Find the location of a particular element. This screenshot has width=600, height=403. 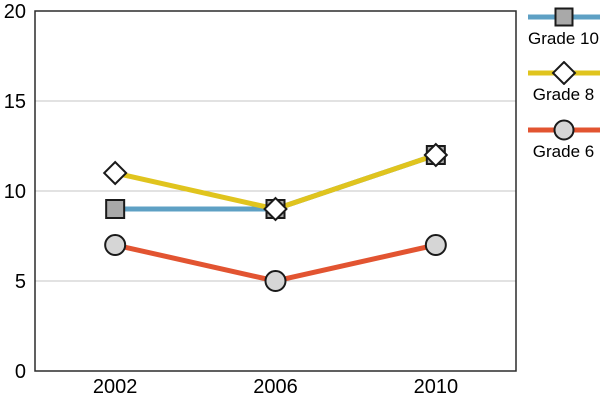

legend-label-grade-6: Grade 6 is located at coordinates (563, 151).